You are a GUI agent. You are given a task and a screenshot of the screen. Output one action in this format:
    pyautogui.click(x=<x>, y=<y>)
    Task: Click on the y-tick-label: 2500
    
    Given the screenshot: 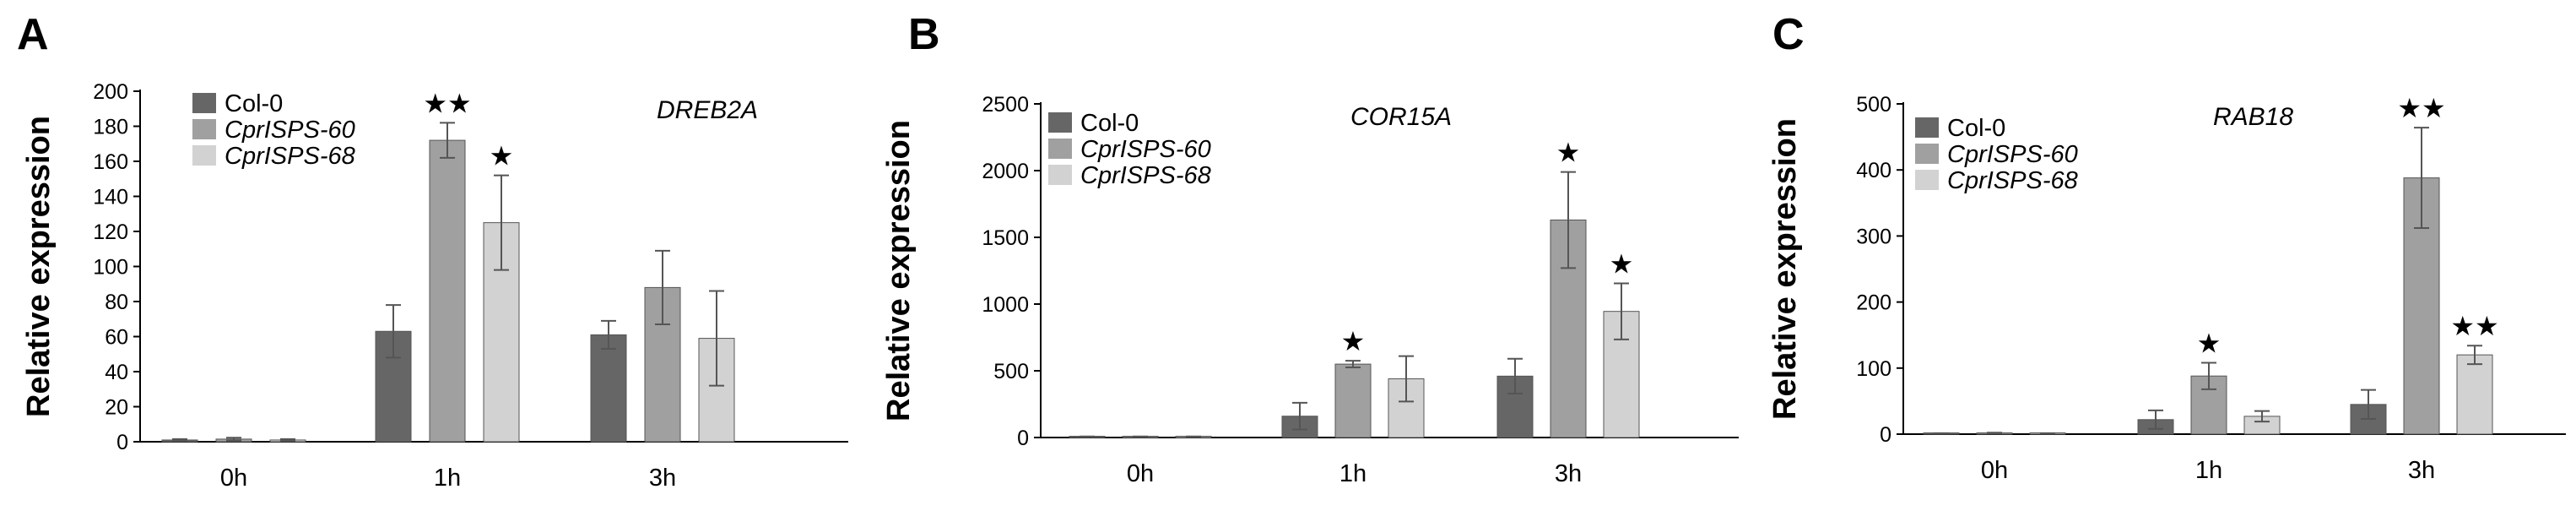 What is the action you would take?
    pyautogui.click(x=1005, y=105)
    